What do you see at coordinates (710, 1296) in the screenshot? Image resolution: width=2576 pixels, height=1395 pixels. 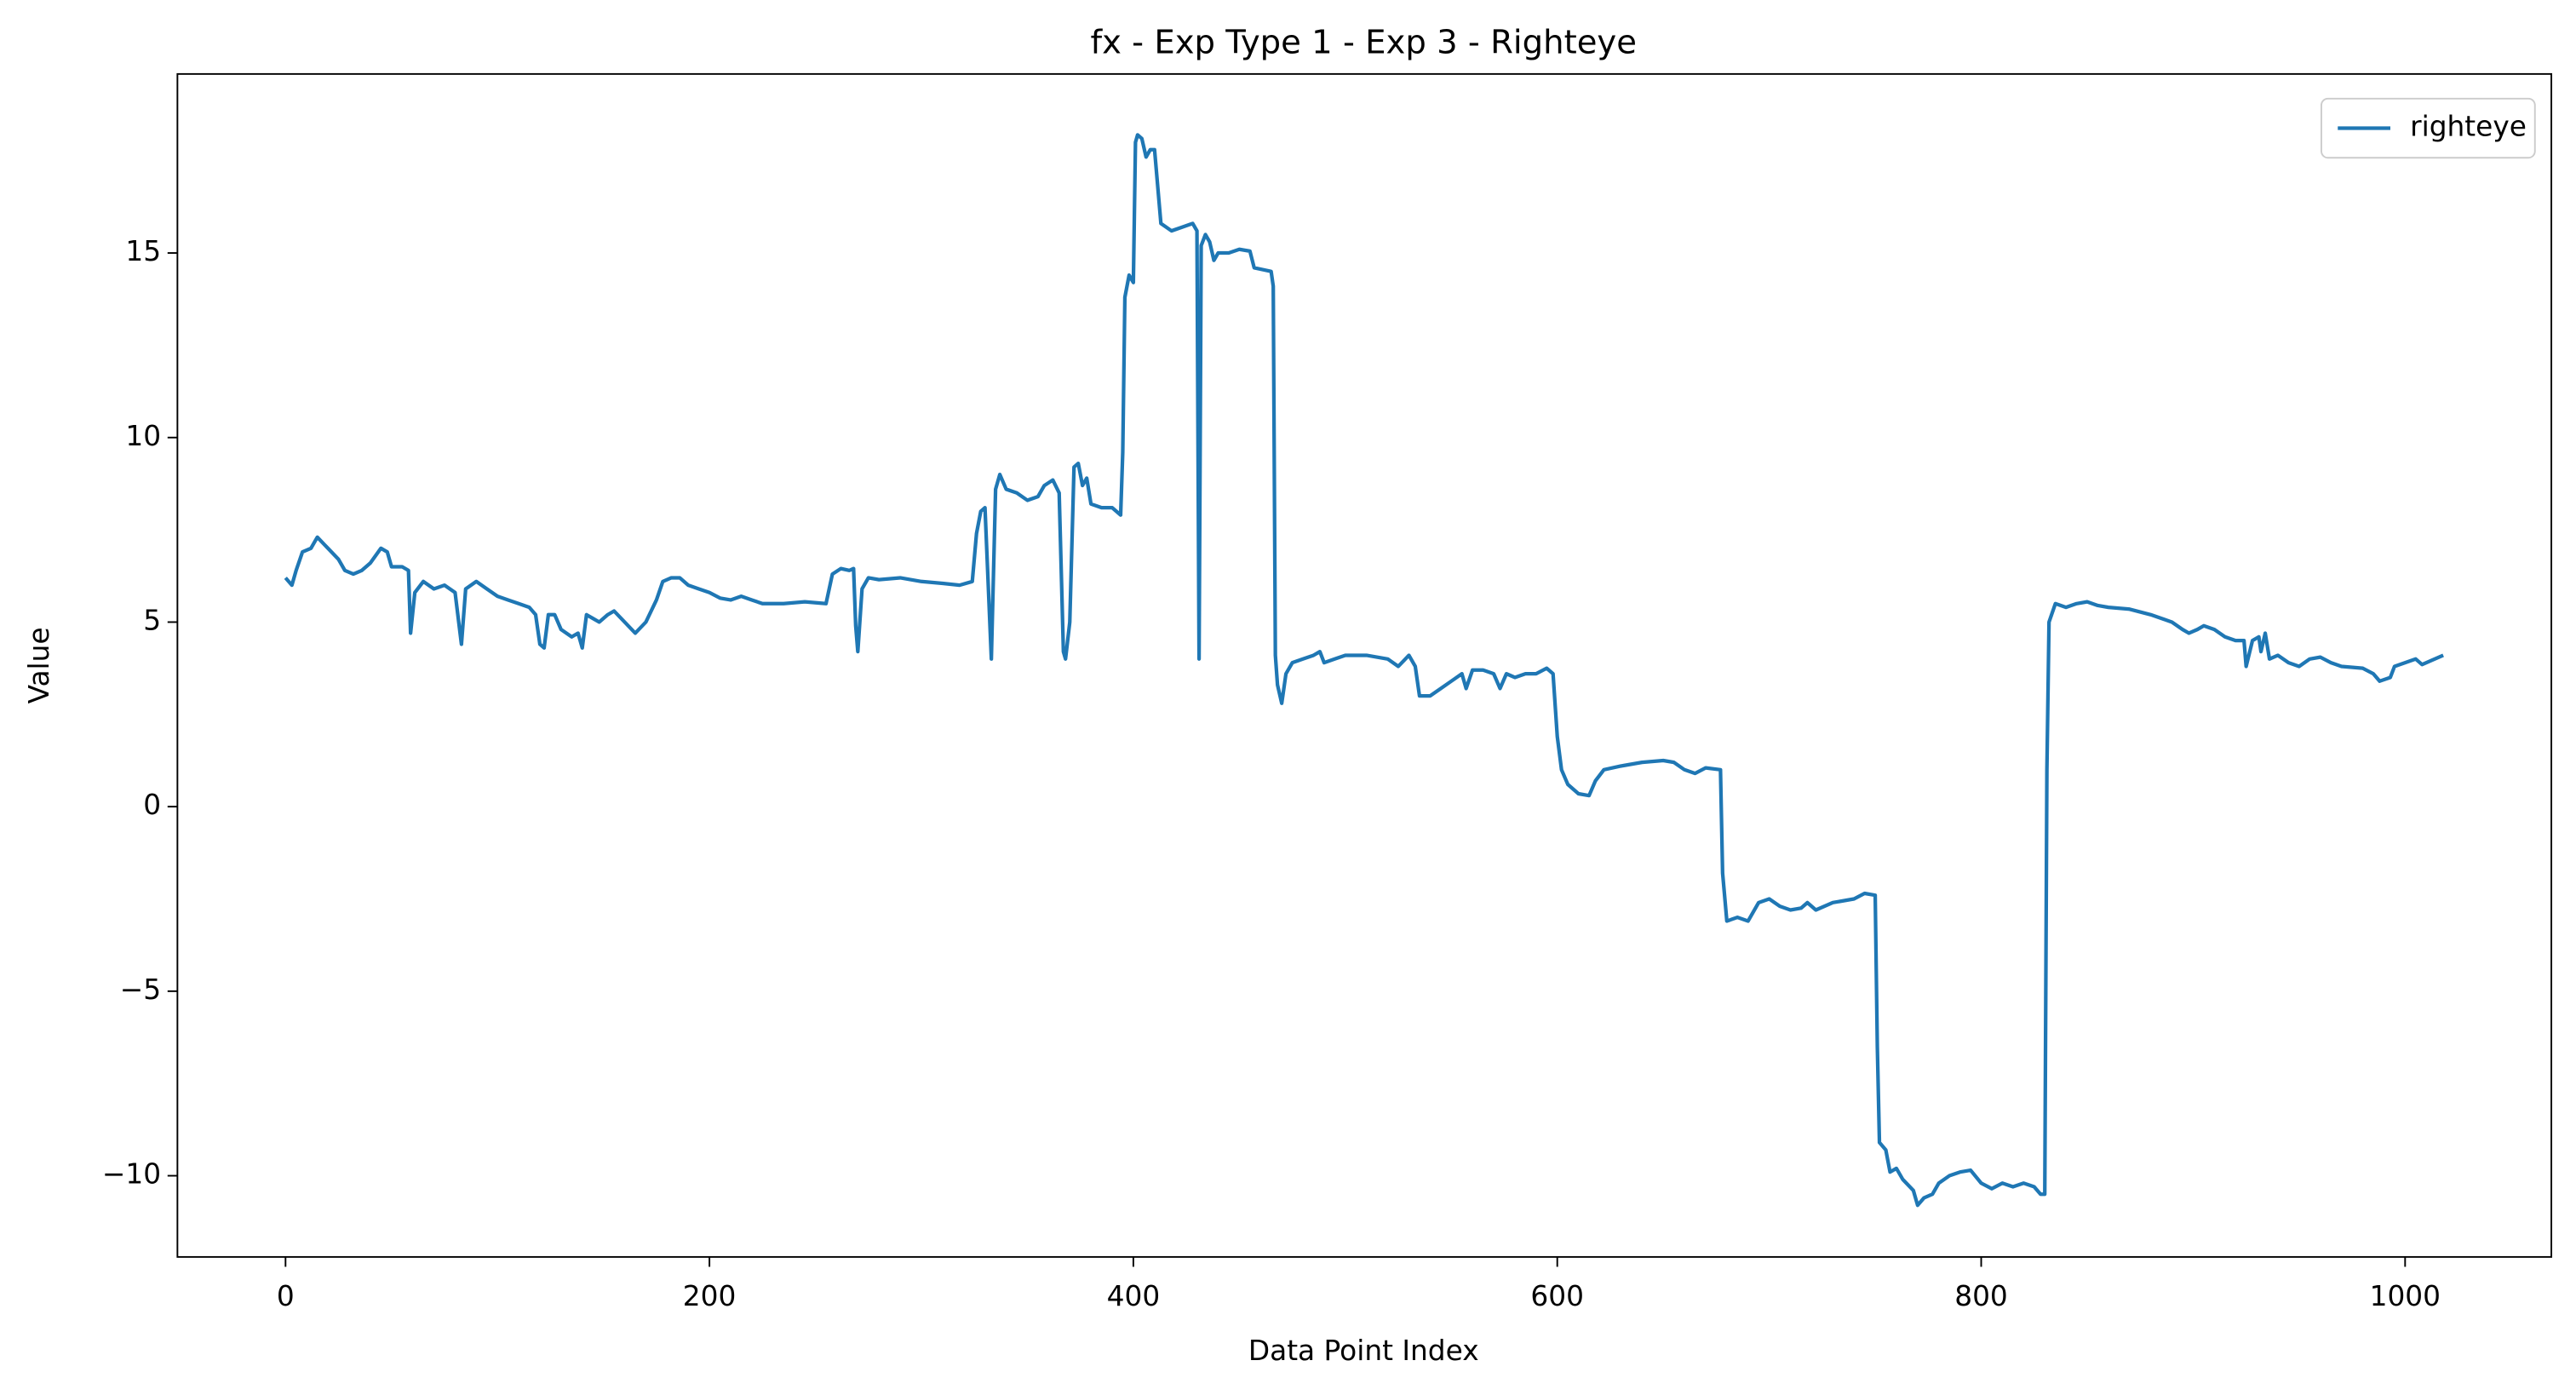 I see `x-tick-label: 200` at bounding box center [710, 1296].